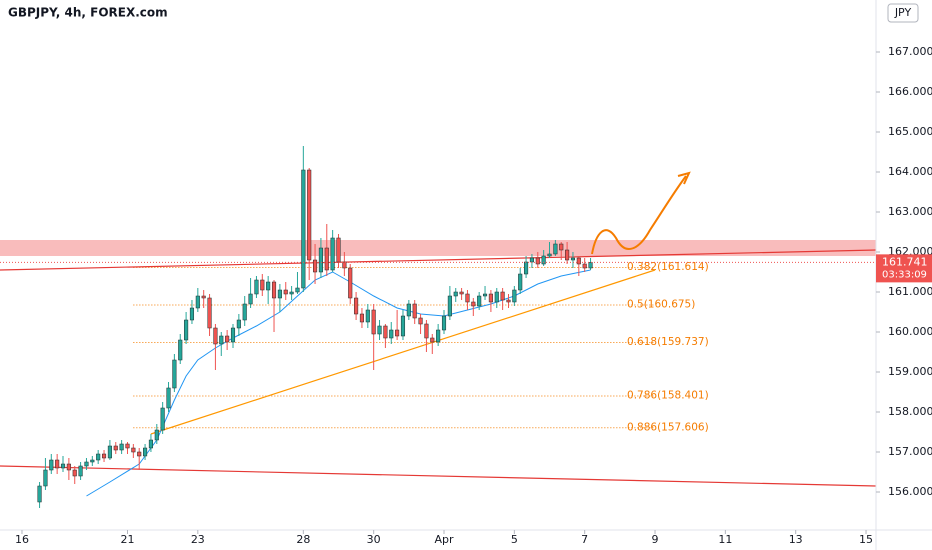 The image size is (932, 550). Describe the element at coordinates (655, 539) in the screenshot. I see `x-tick-label: 9` at that location.